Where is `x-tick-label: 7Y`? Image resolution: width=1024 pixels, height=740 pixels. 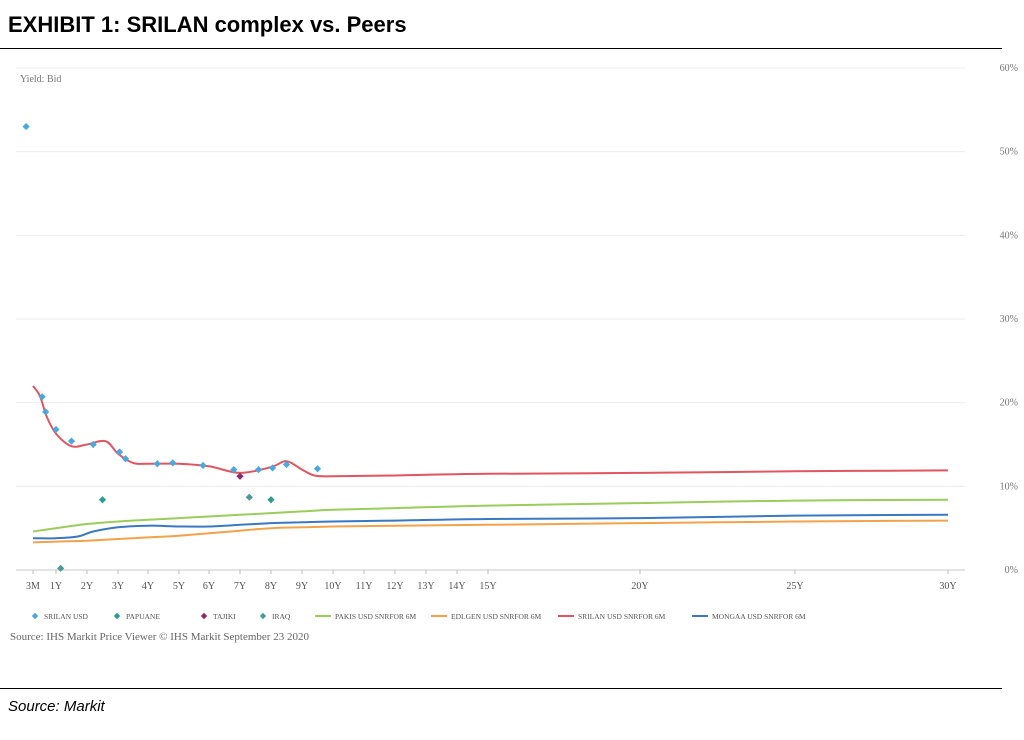
x-tick-label: 7Y is located at coordinates (240, 586).